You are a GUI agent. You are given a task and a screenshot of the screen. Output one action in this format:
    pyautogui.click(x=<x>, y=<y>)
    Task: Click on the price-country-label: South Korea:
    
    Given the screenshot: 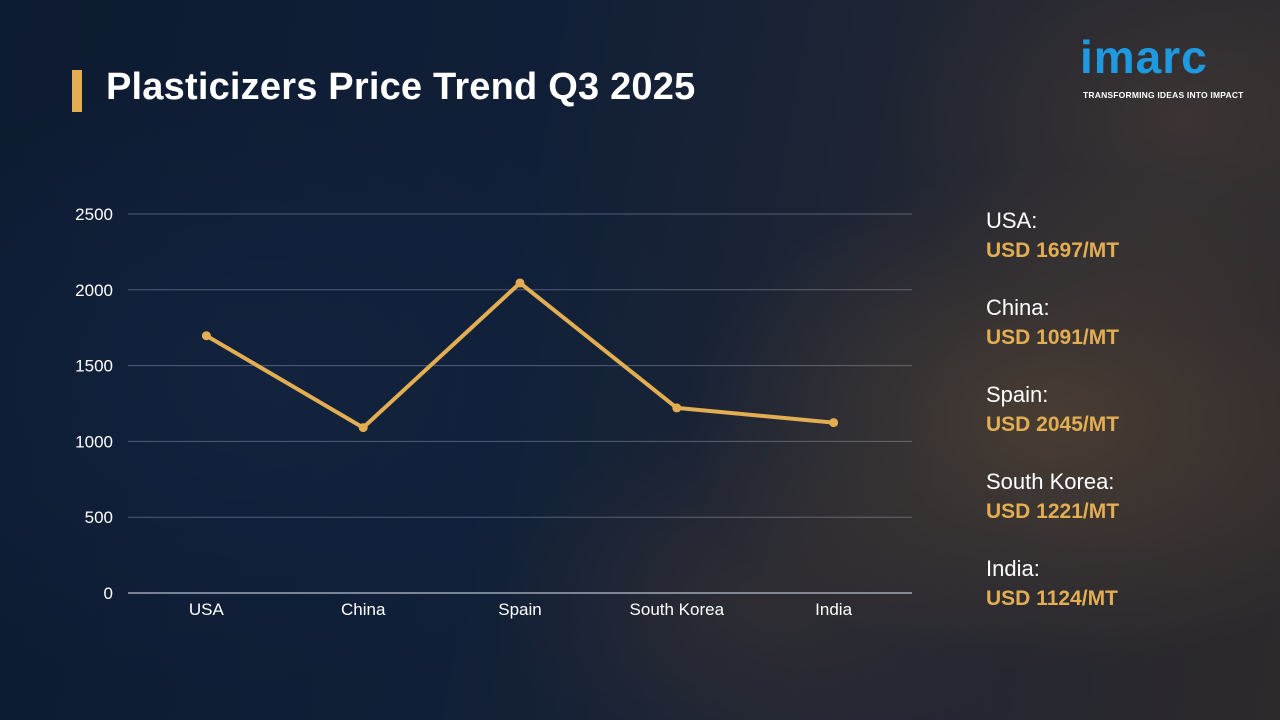 What is the action you would take?
    pyautogui.click(x=1050, y=481)
    